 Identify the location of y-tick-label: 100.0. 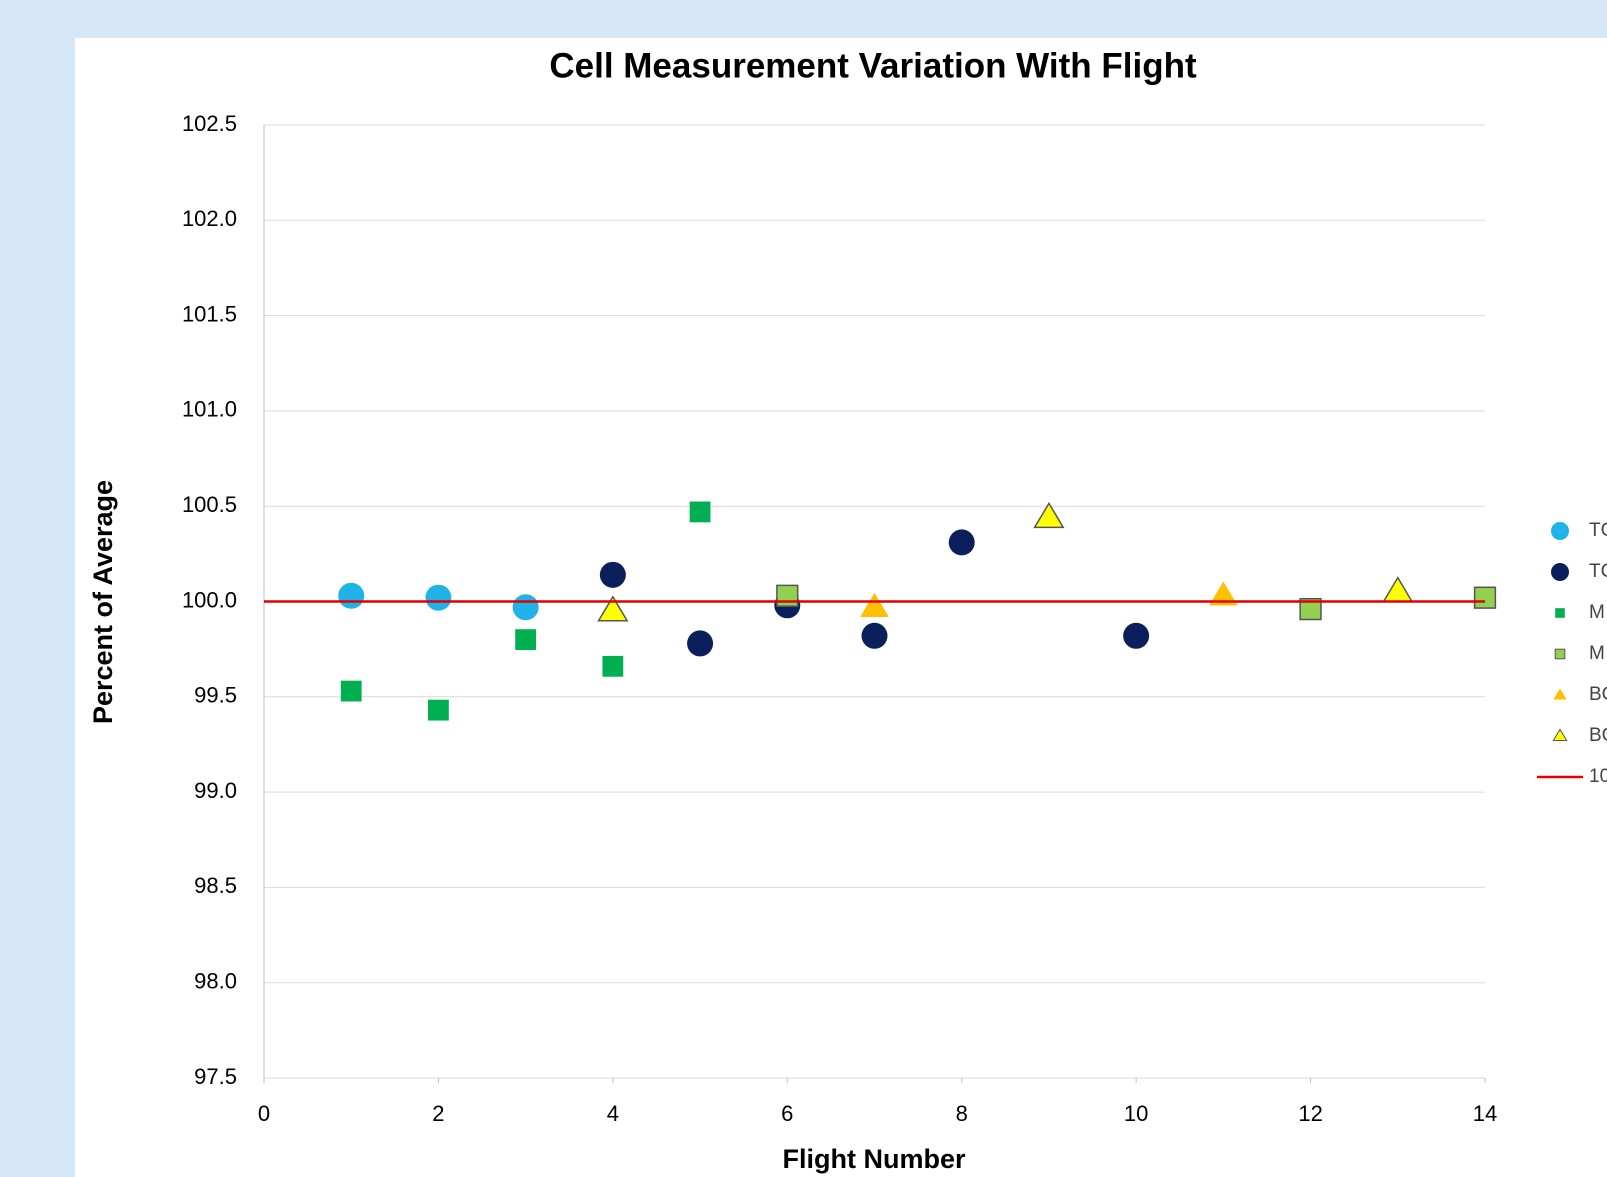
(209, 599).